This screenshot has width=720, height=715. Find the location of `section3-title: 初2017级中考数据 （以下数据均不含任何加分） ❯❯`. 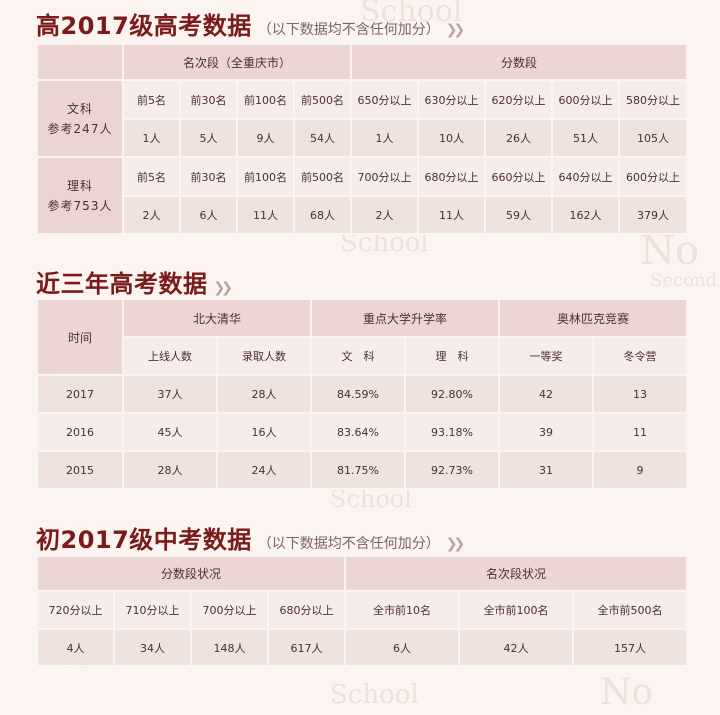

section3-title: 初2017级中考数据 （以下数据均不含任何加分） ❯❯ is located at coordinates (251, 537).